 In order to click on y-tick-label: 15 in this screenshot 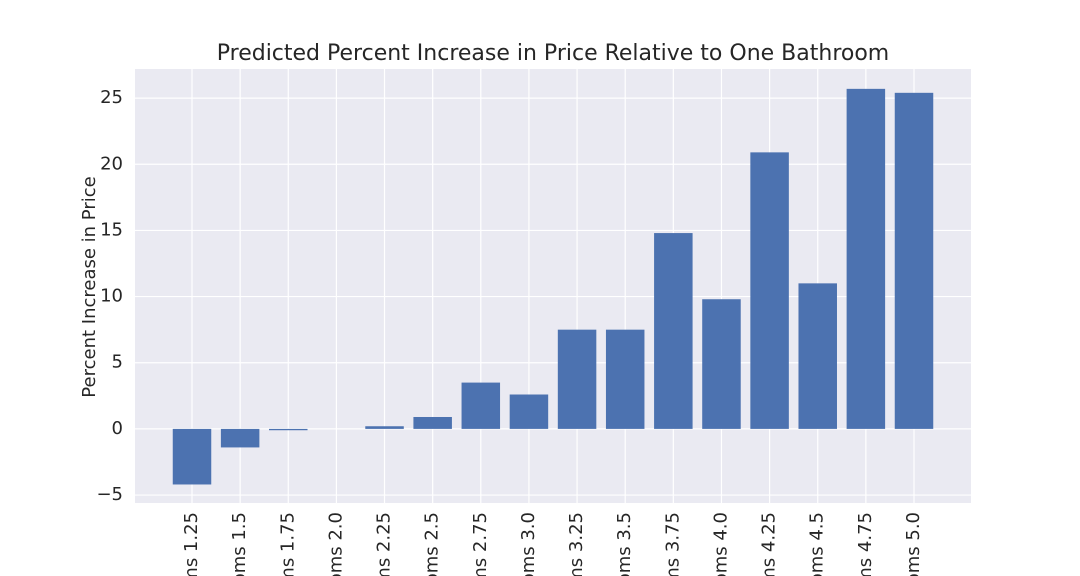, I will do `click(111, 229)`.